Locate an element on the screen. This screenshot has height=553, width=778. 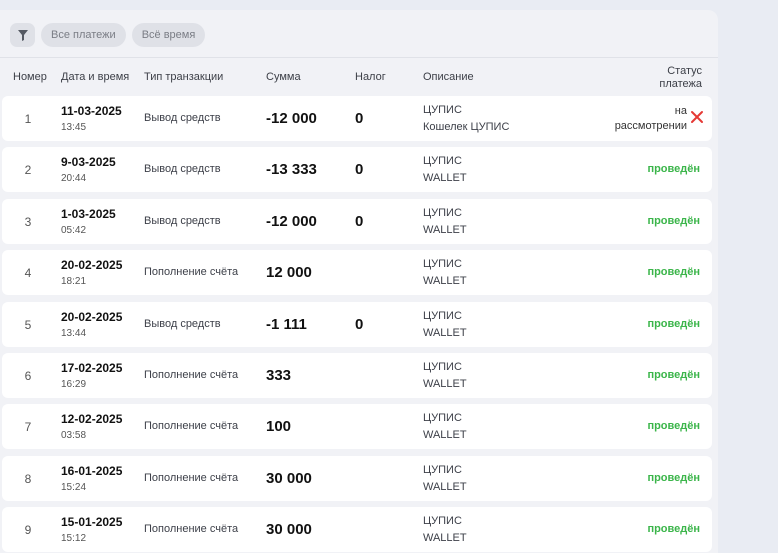
row-date: 9-03-2025 is located at coordinates (88, 162).